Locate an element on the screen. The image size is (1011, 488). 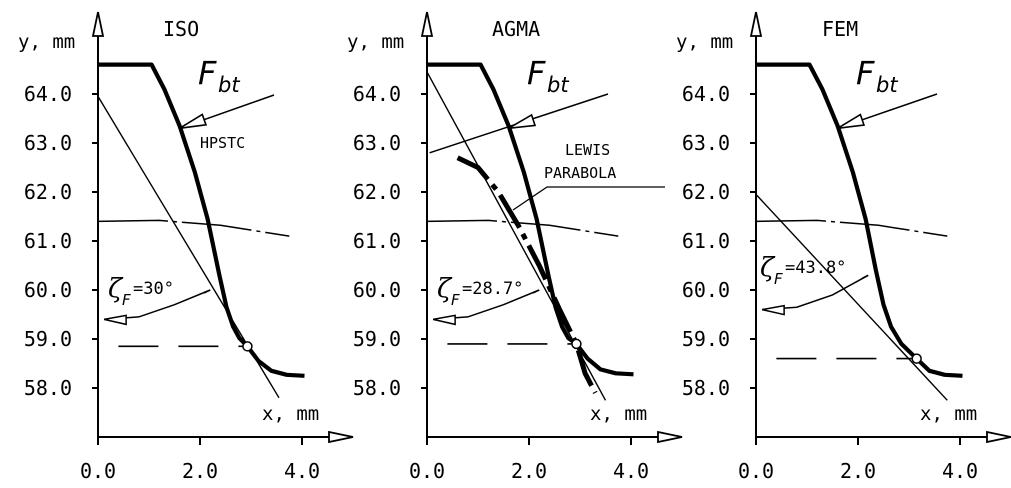
note-label: HPSTC is located at coordinates (222, 143).